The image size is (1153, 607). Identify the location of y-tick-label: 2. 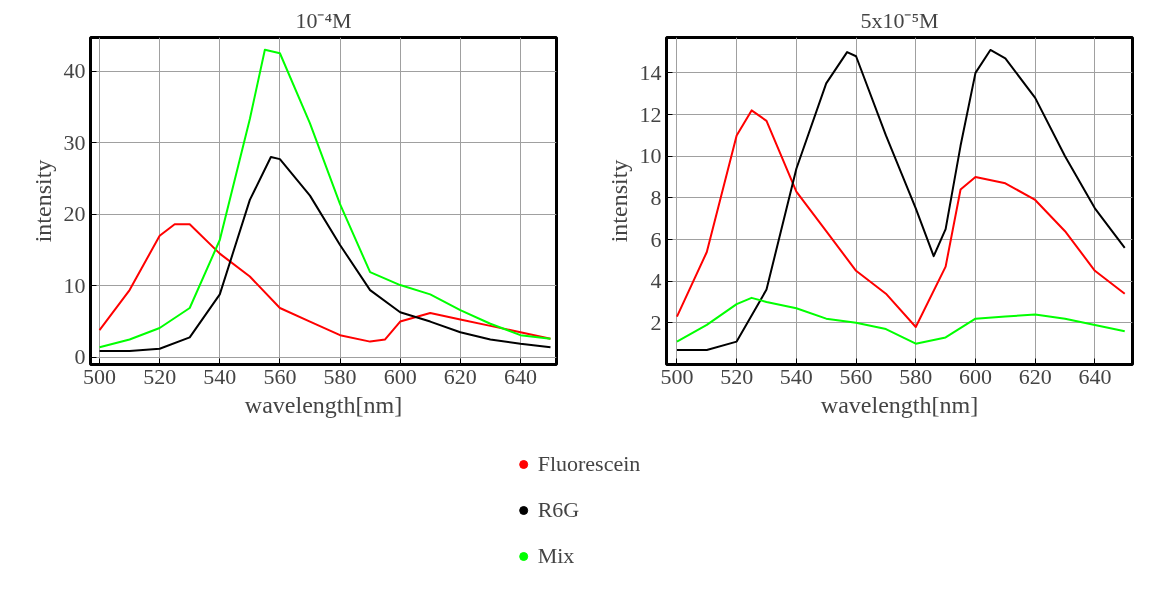
(656, 322).